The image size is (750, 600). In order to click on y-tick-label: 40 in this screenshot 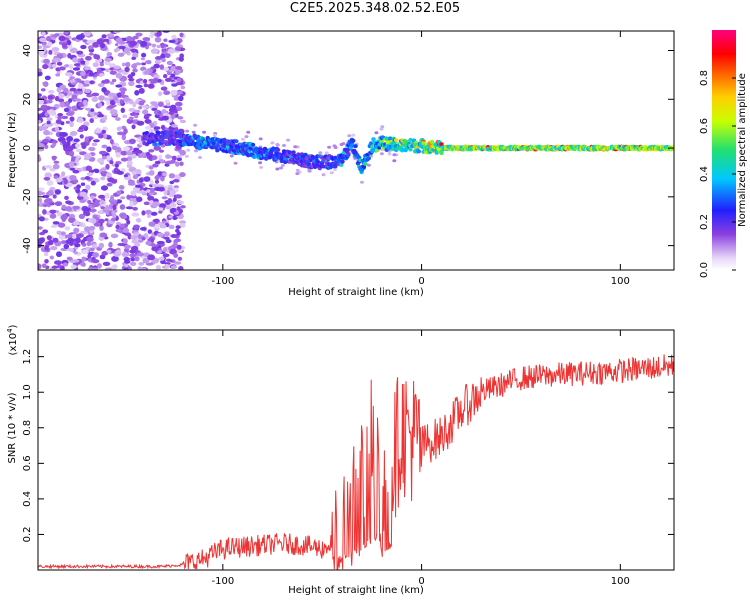, I will do `click(27, 50)`.